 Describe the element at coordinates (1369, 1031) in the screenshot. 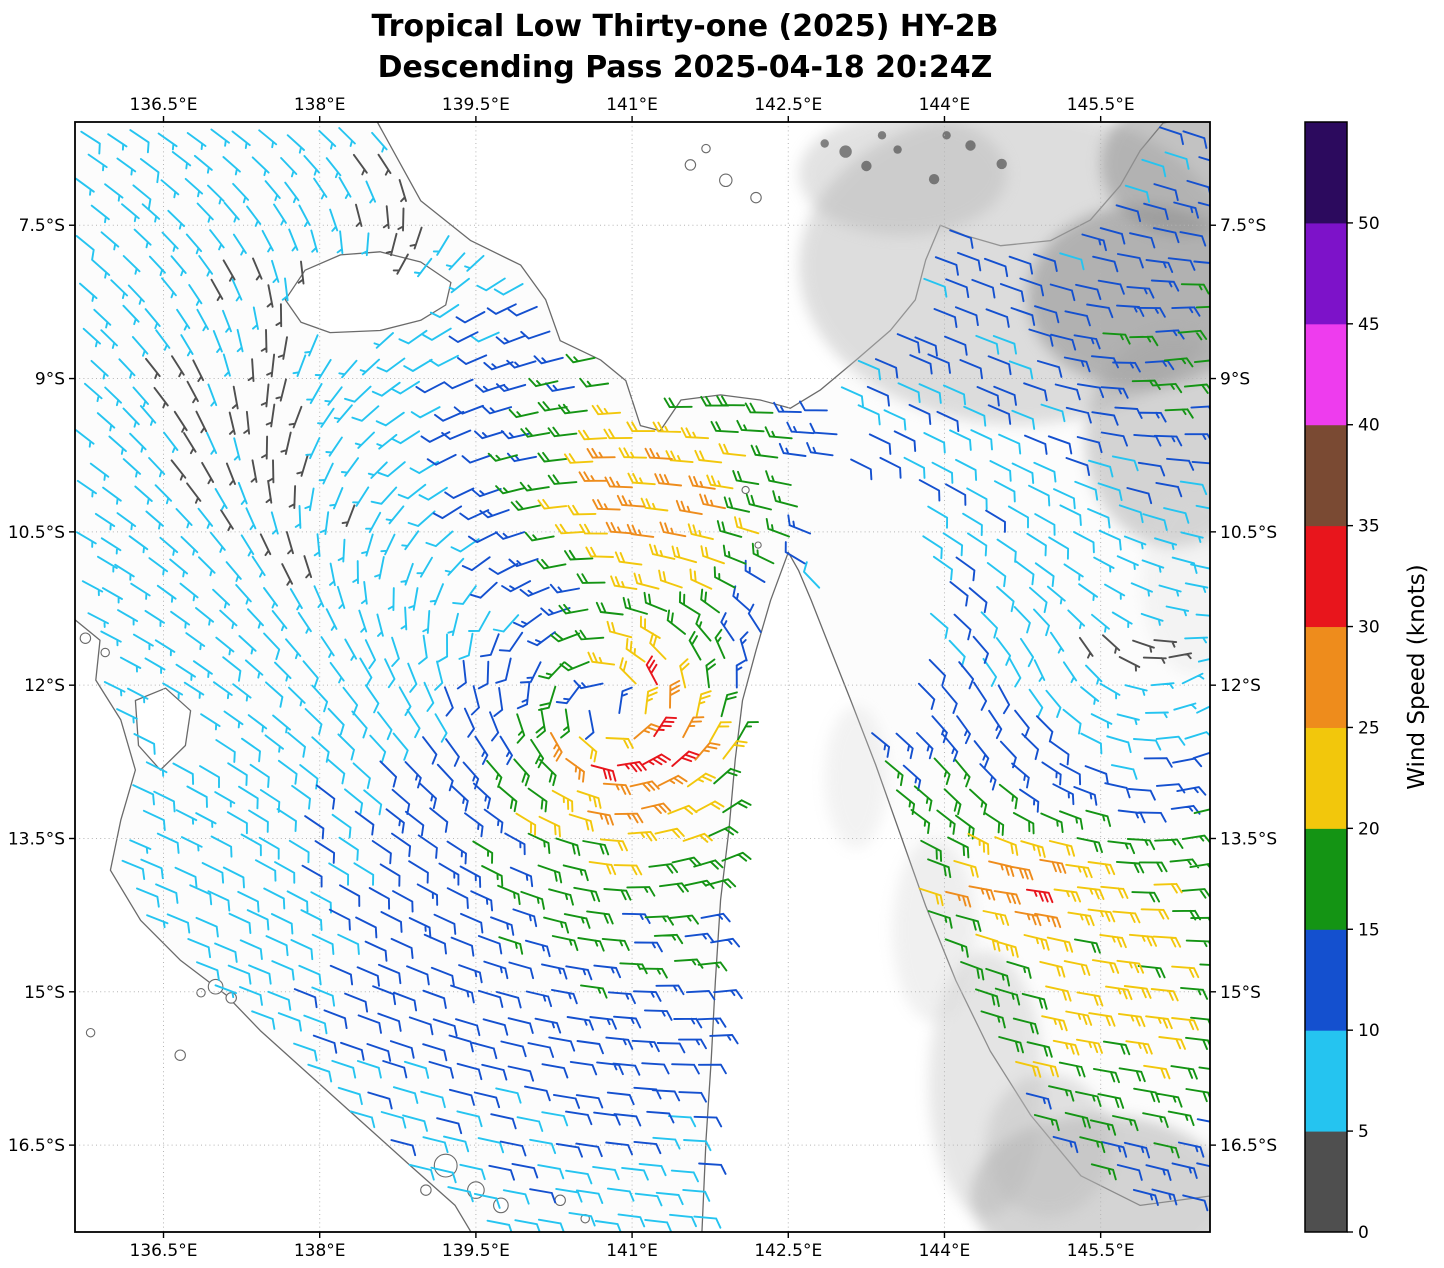

I see `colorbar-tick-label: 10` at that location.